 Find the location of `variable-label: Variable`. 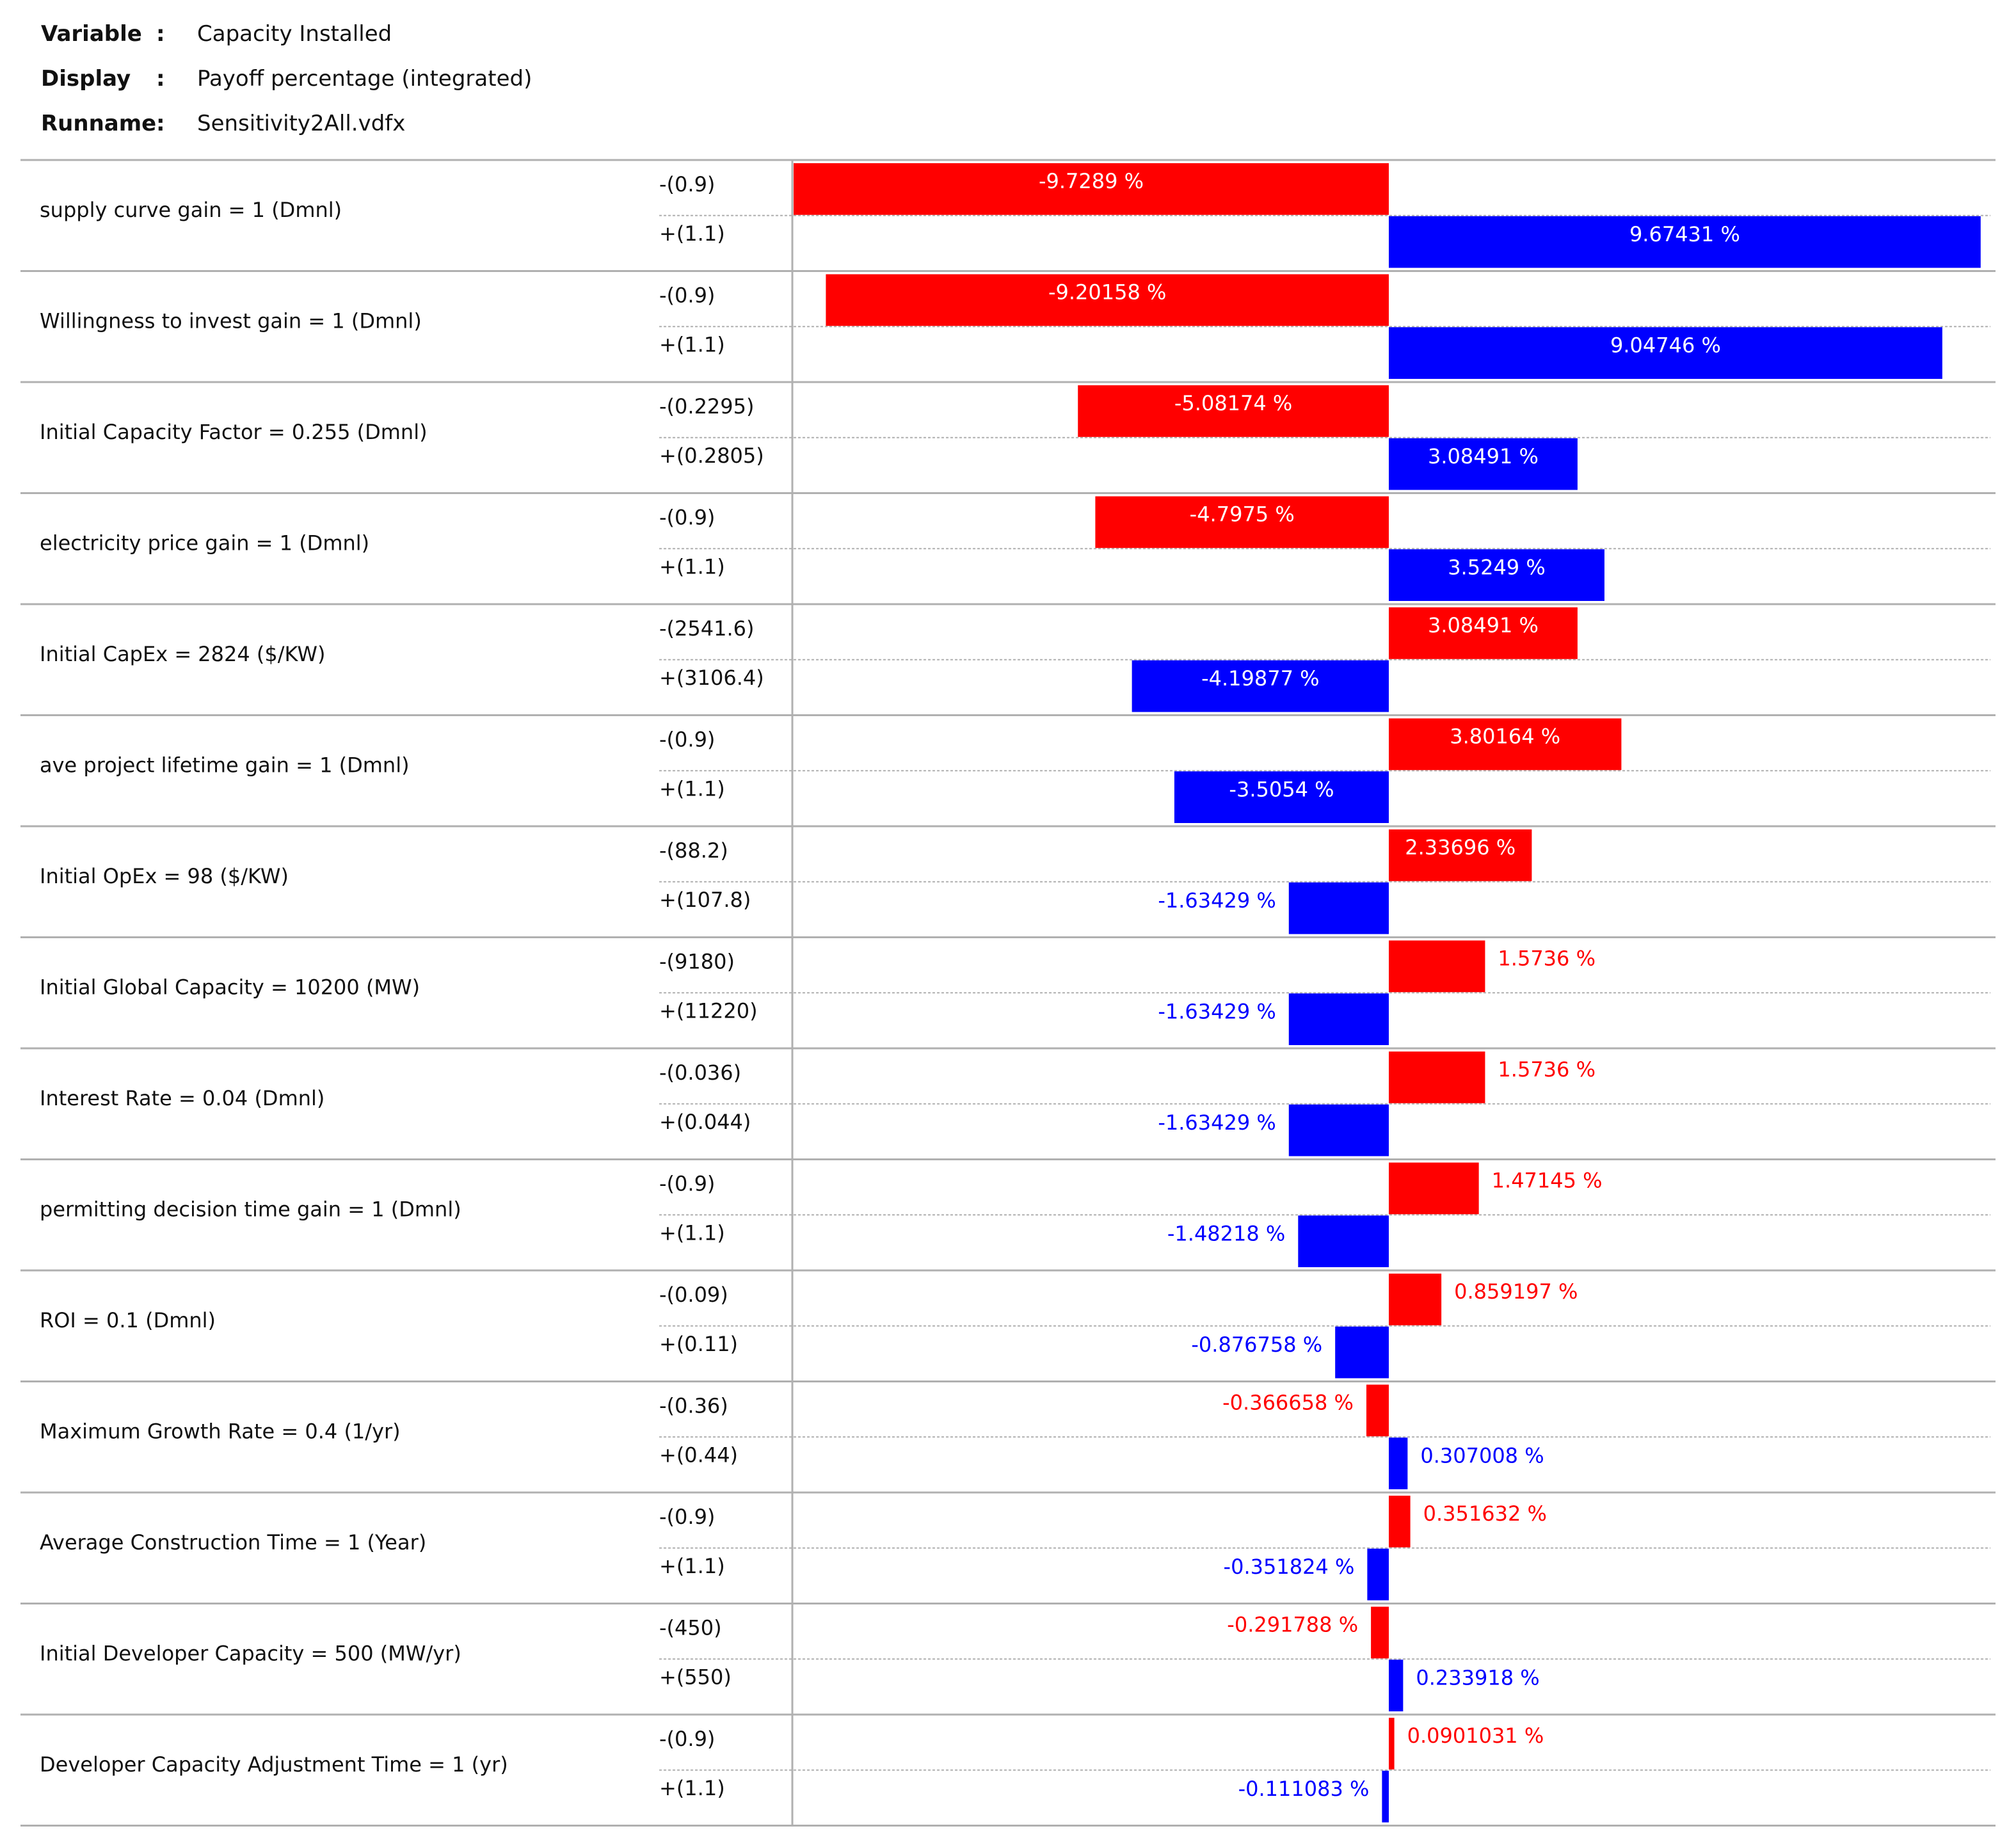

variable-label: Variable is located at coordinates (91, 34).